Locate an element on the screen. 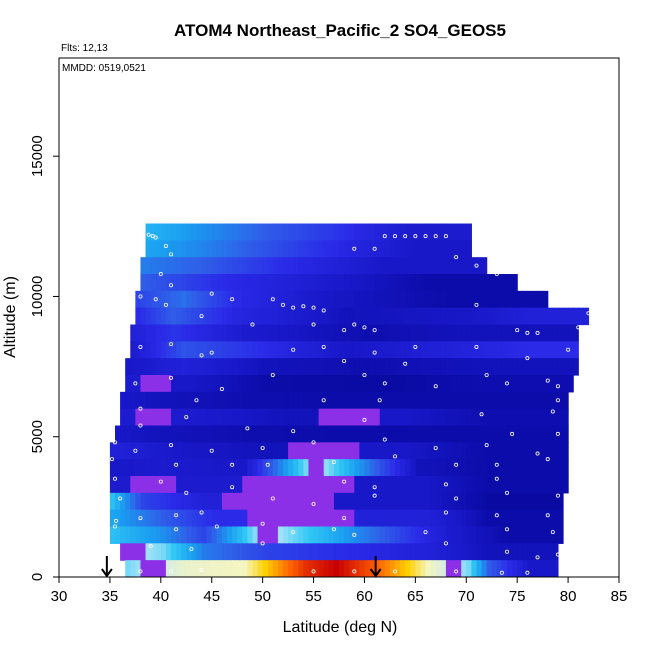  heat-cell-r1 is located at coordinates (428, 249).